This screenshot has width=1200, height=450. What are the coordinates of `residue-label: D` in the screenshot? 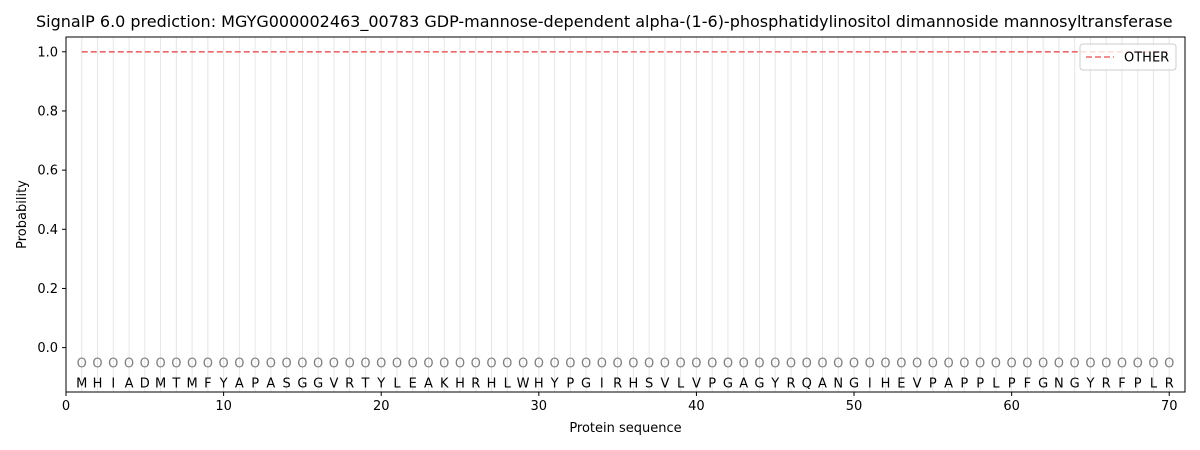 It's located at (145, 383).